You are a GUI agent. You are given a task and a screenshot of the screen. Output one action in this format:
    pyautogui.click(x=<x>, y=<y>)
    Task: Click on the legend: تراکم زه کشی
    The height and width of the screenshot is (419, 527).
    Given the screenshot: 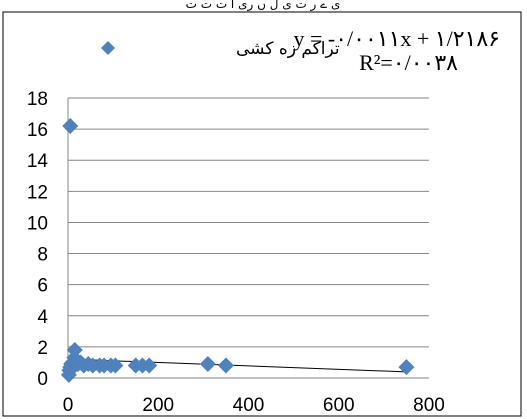 What is the action you would take?
    pyautogui.click(x=220, y=49)
    